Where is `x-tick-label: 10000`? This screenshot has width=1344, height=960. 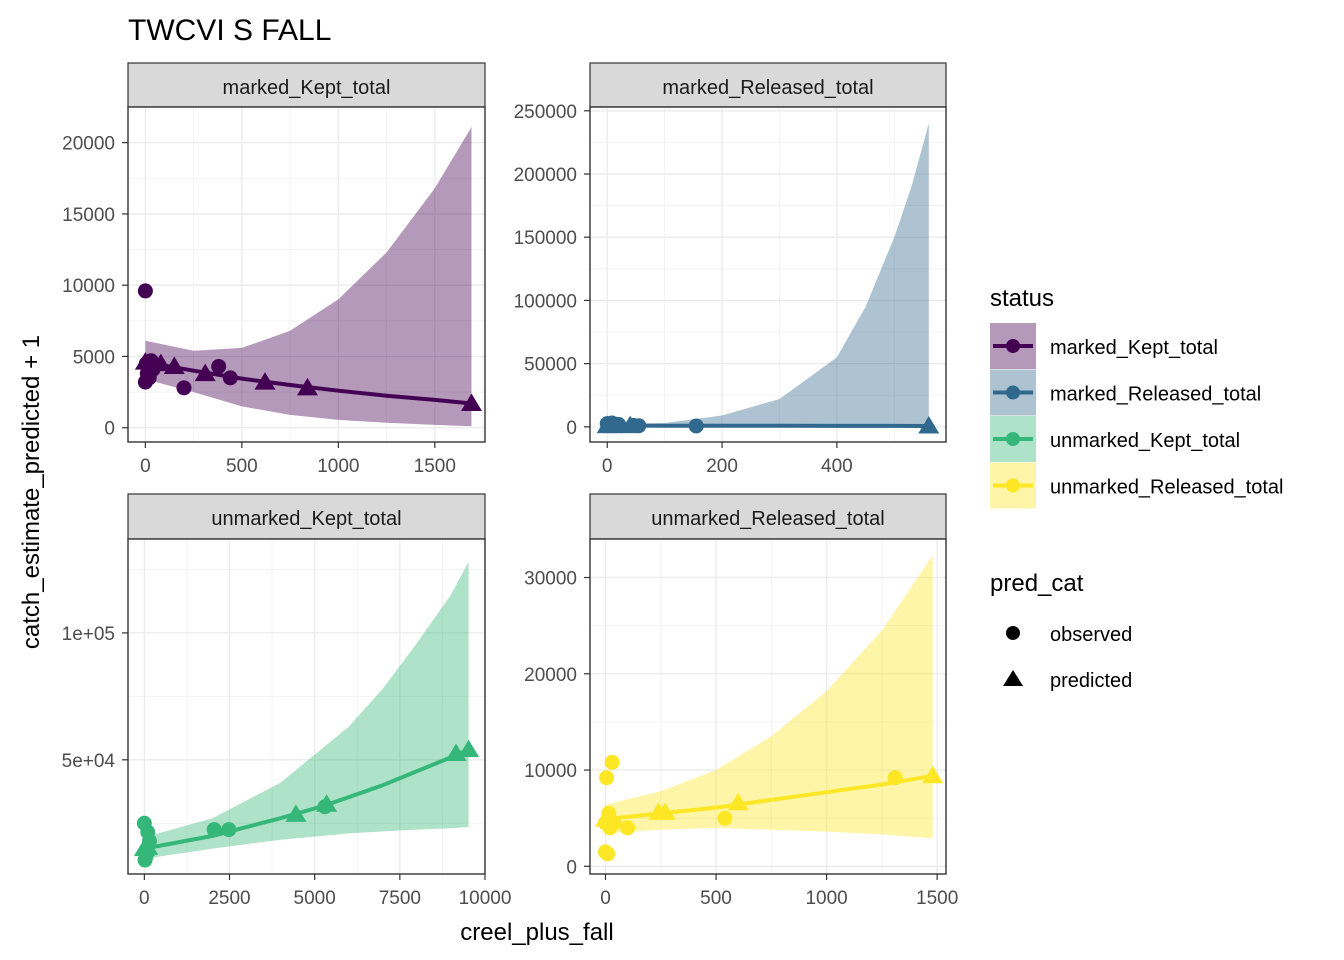 x-tick-label: 10000 is located at coordinates (485, 898).